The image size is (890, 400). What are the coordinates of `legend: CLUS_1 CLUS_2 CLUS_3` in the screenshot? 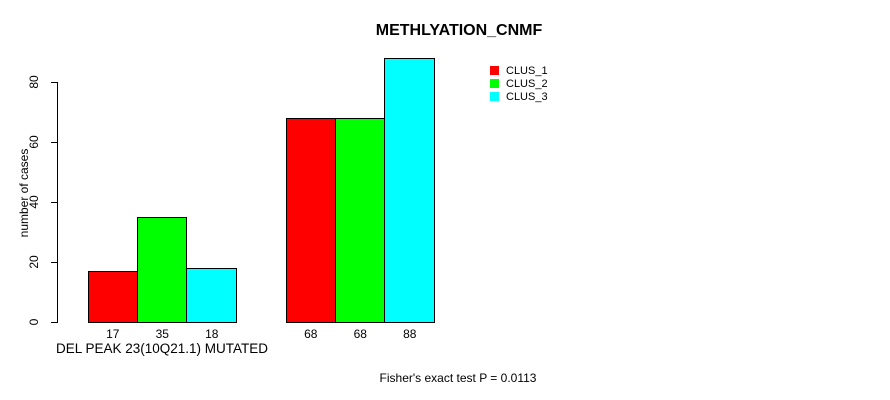 It's located at (519, 83).